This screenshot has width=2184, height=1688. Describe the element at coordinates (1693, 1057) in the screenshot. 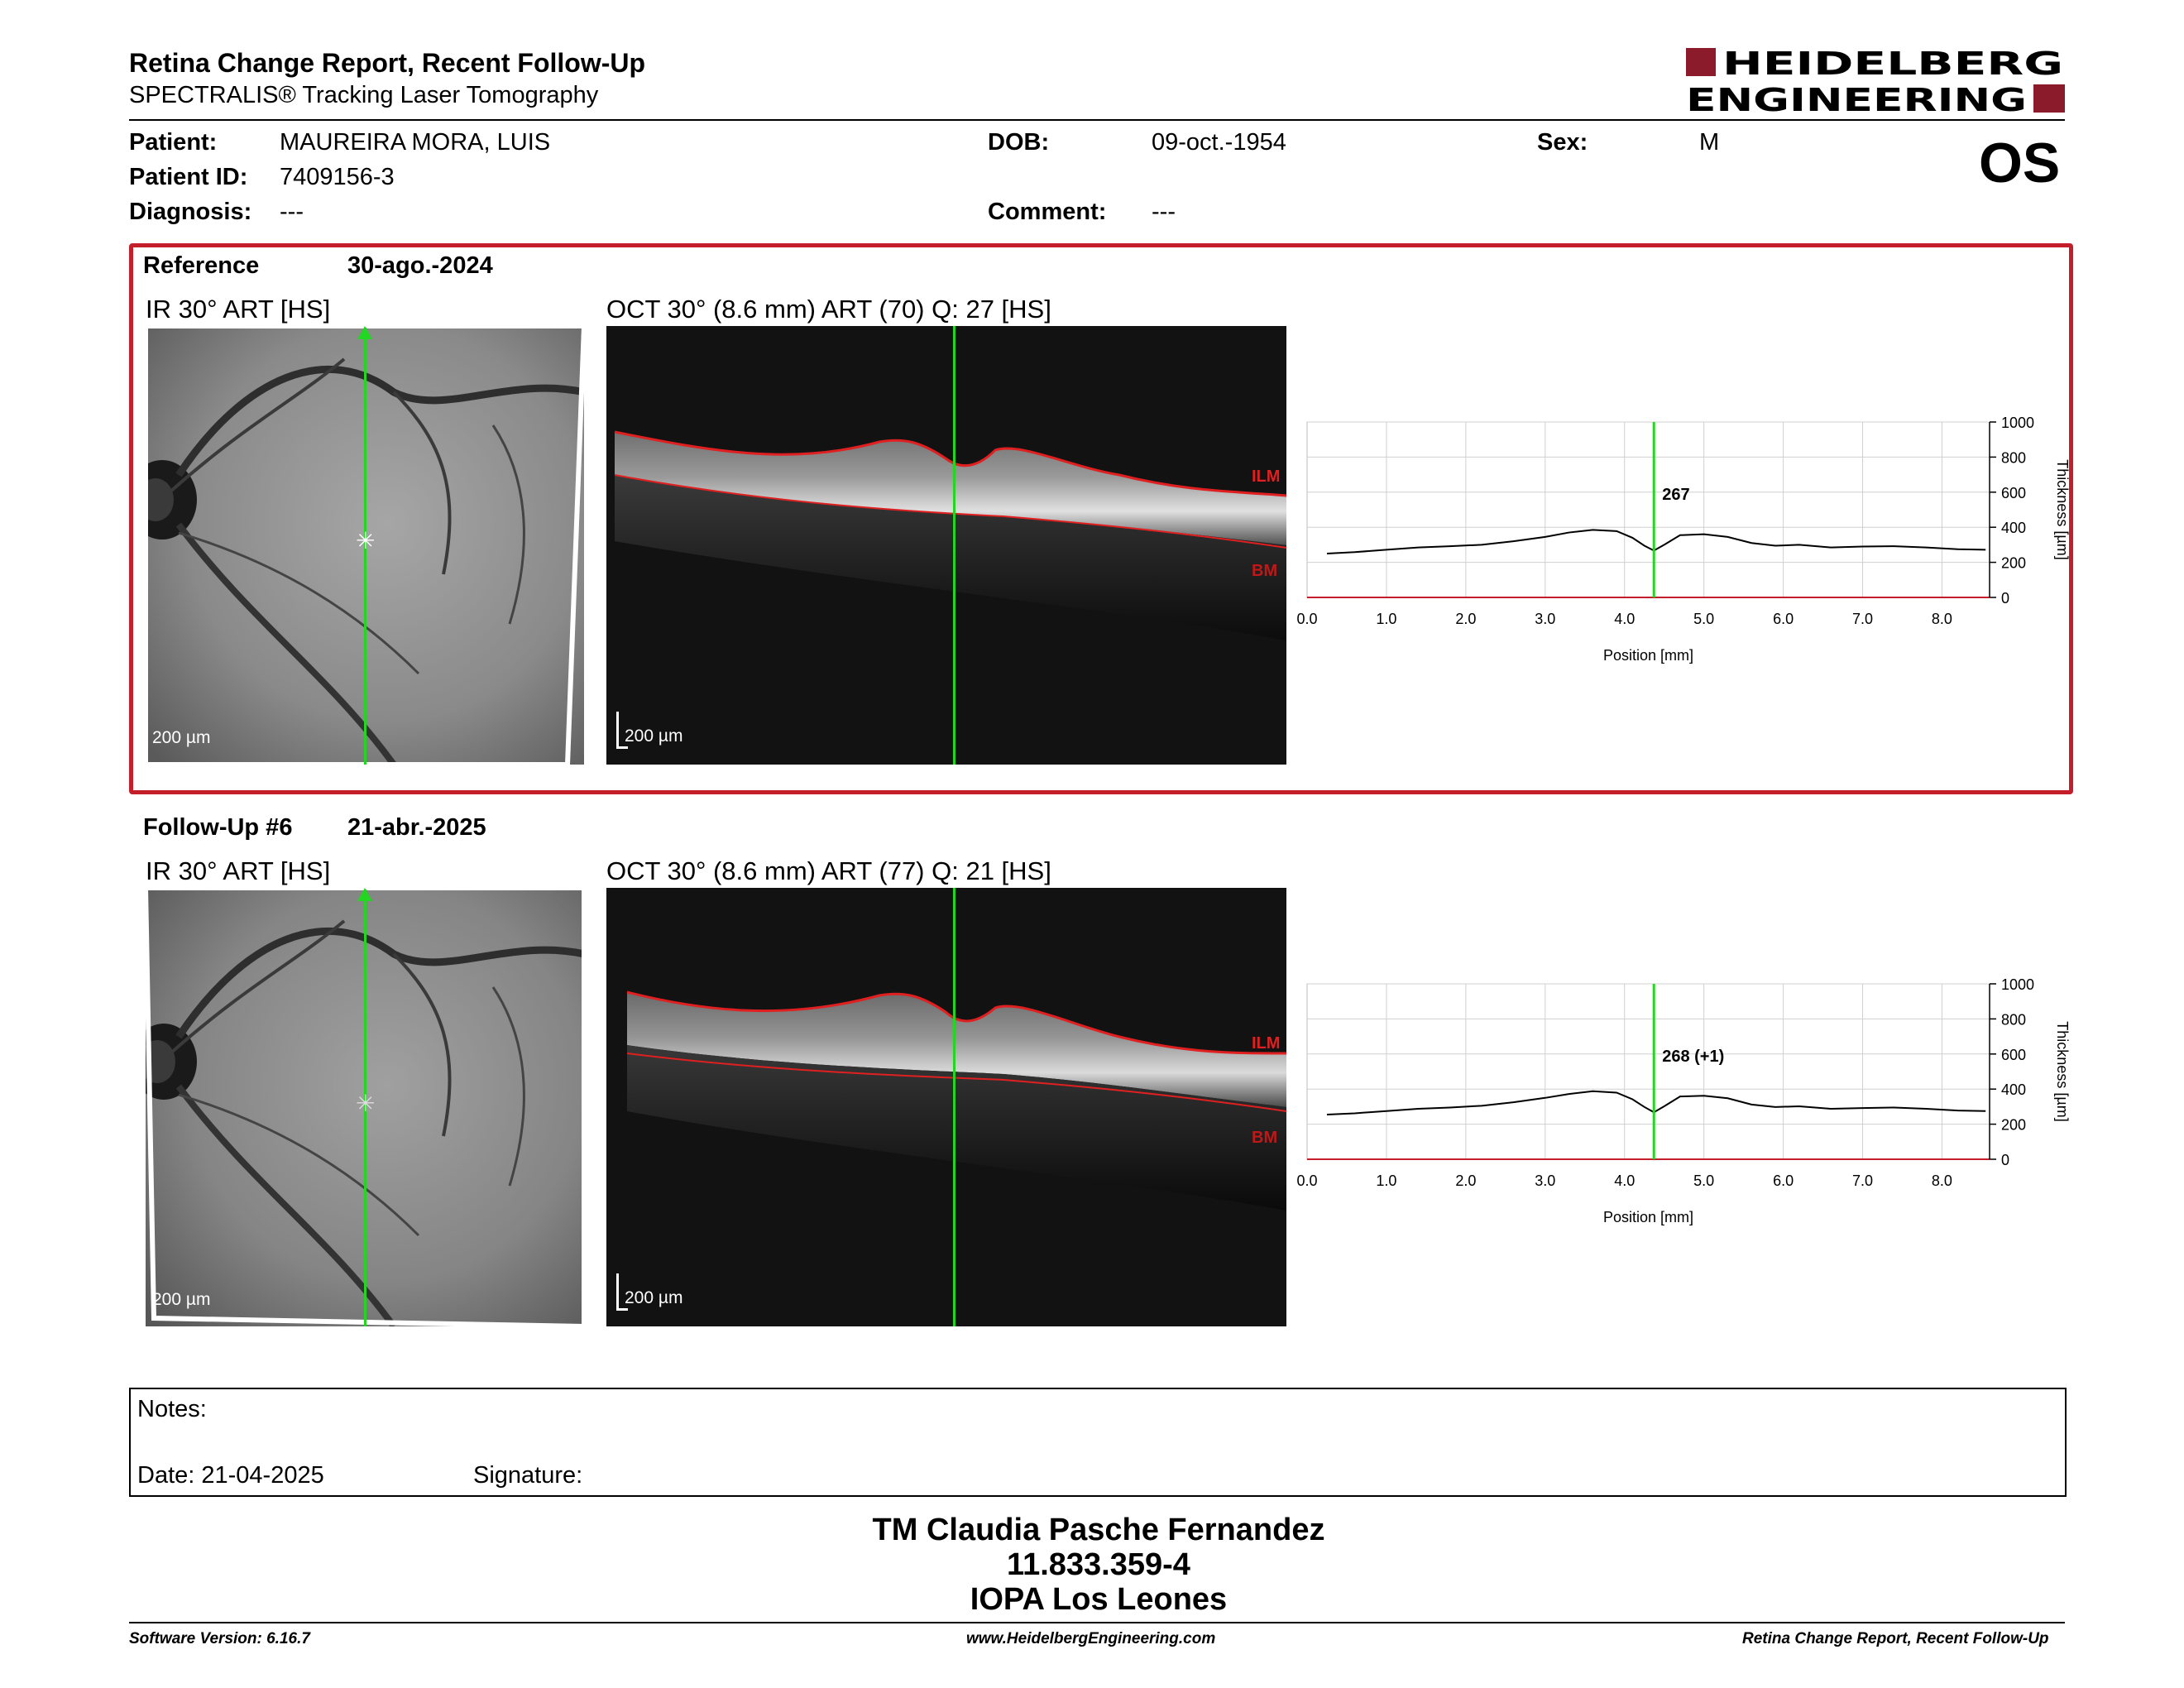

I see `chart-marker-label: 268 (+1)` at that location.